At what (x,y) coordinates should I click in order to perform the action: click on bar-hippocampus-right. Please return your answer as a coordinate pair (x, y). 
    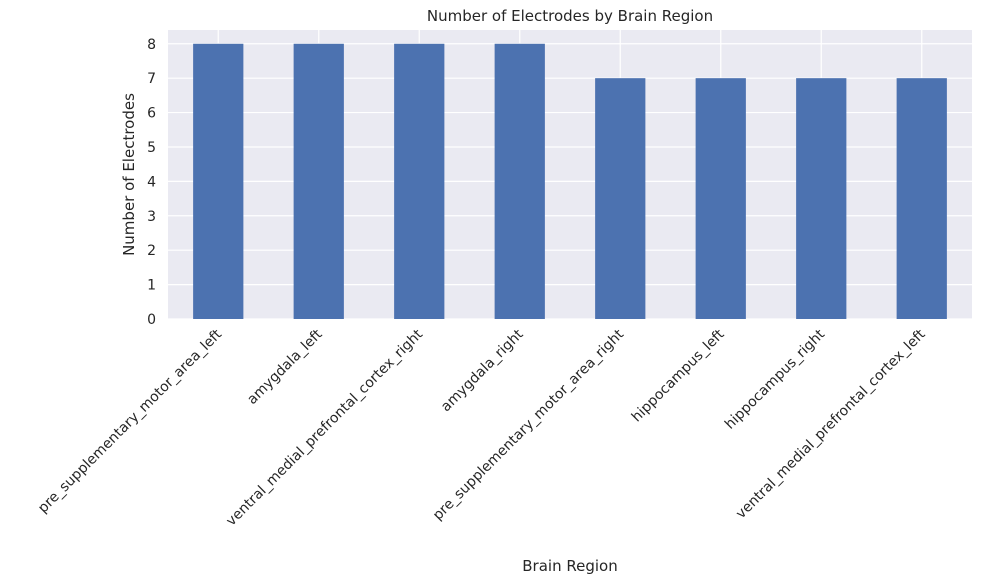
    Looking at the image, I should click on (821, 199).